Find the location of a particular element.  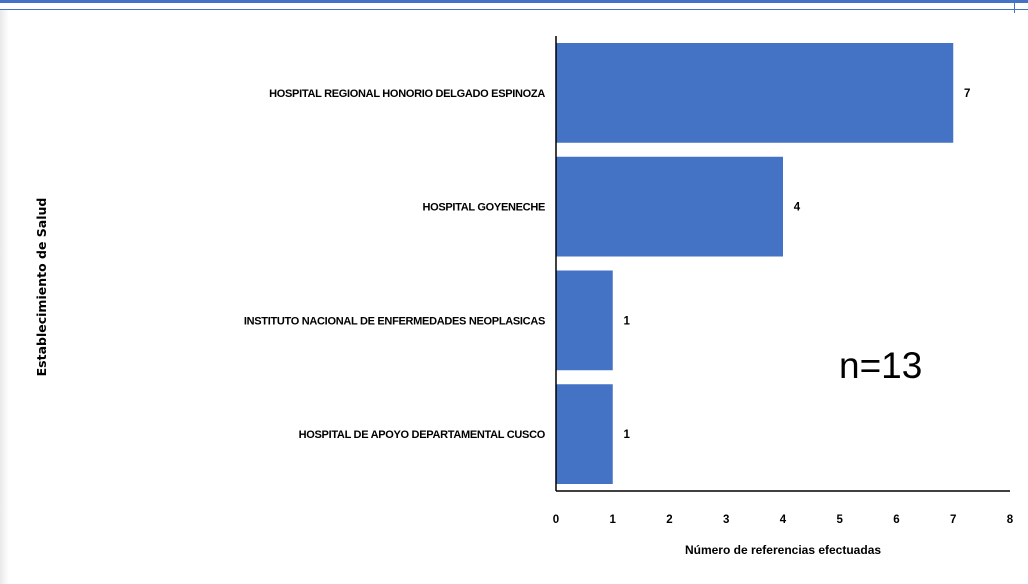

x-tick-label-2: 2 is located at coordinates (669, 520).